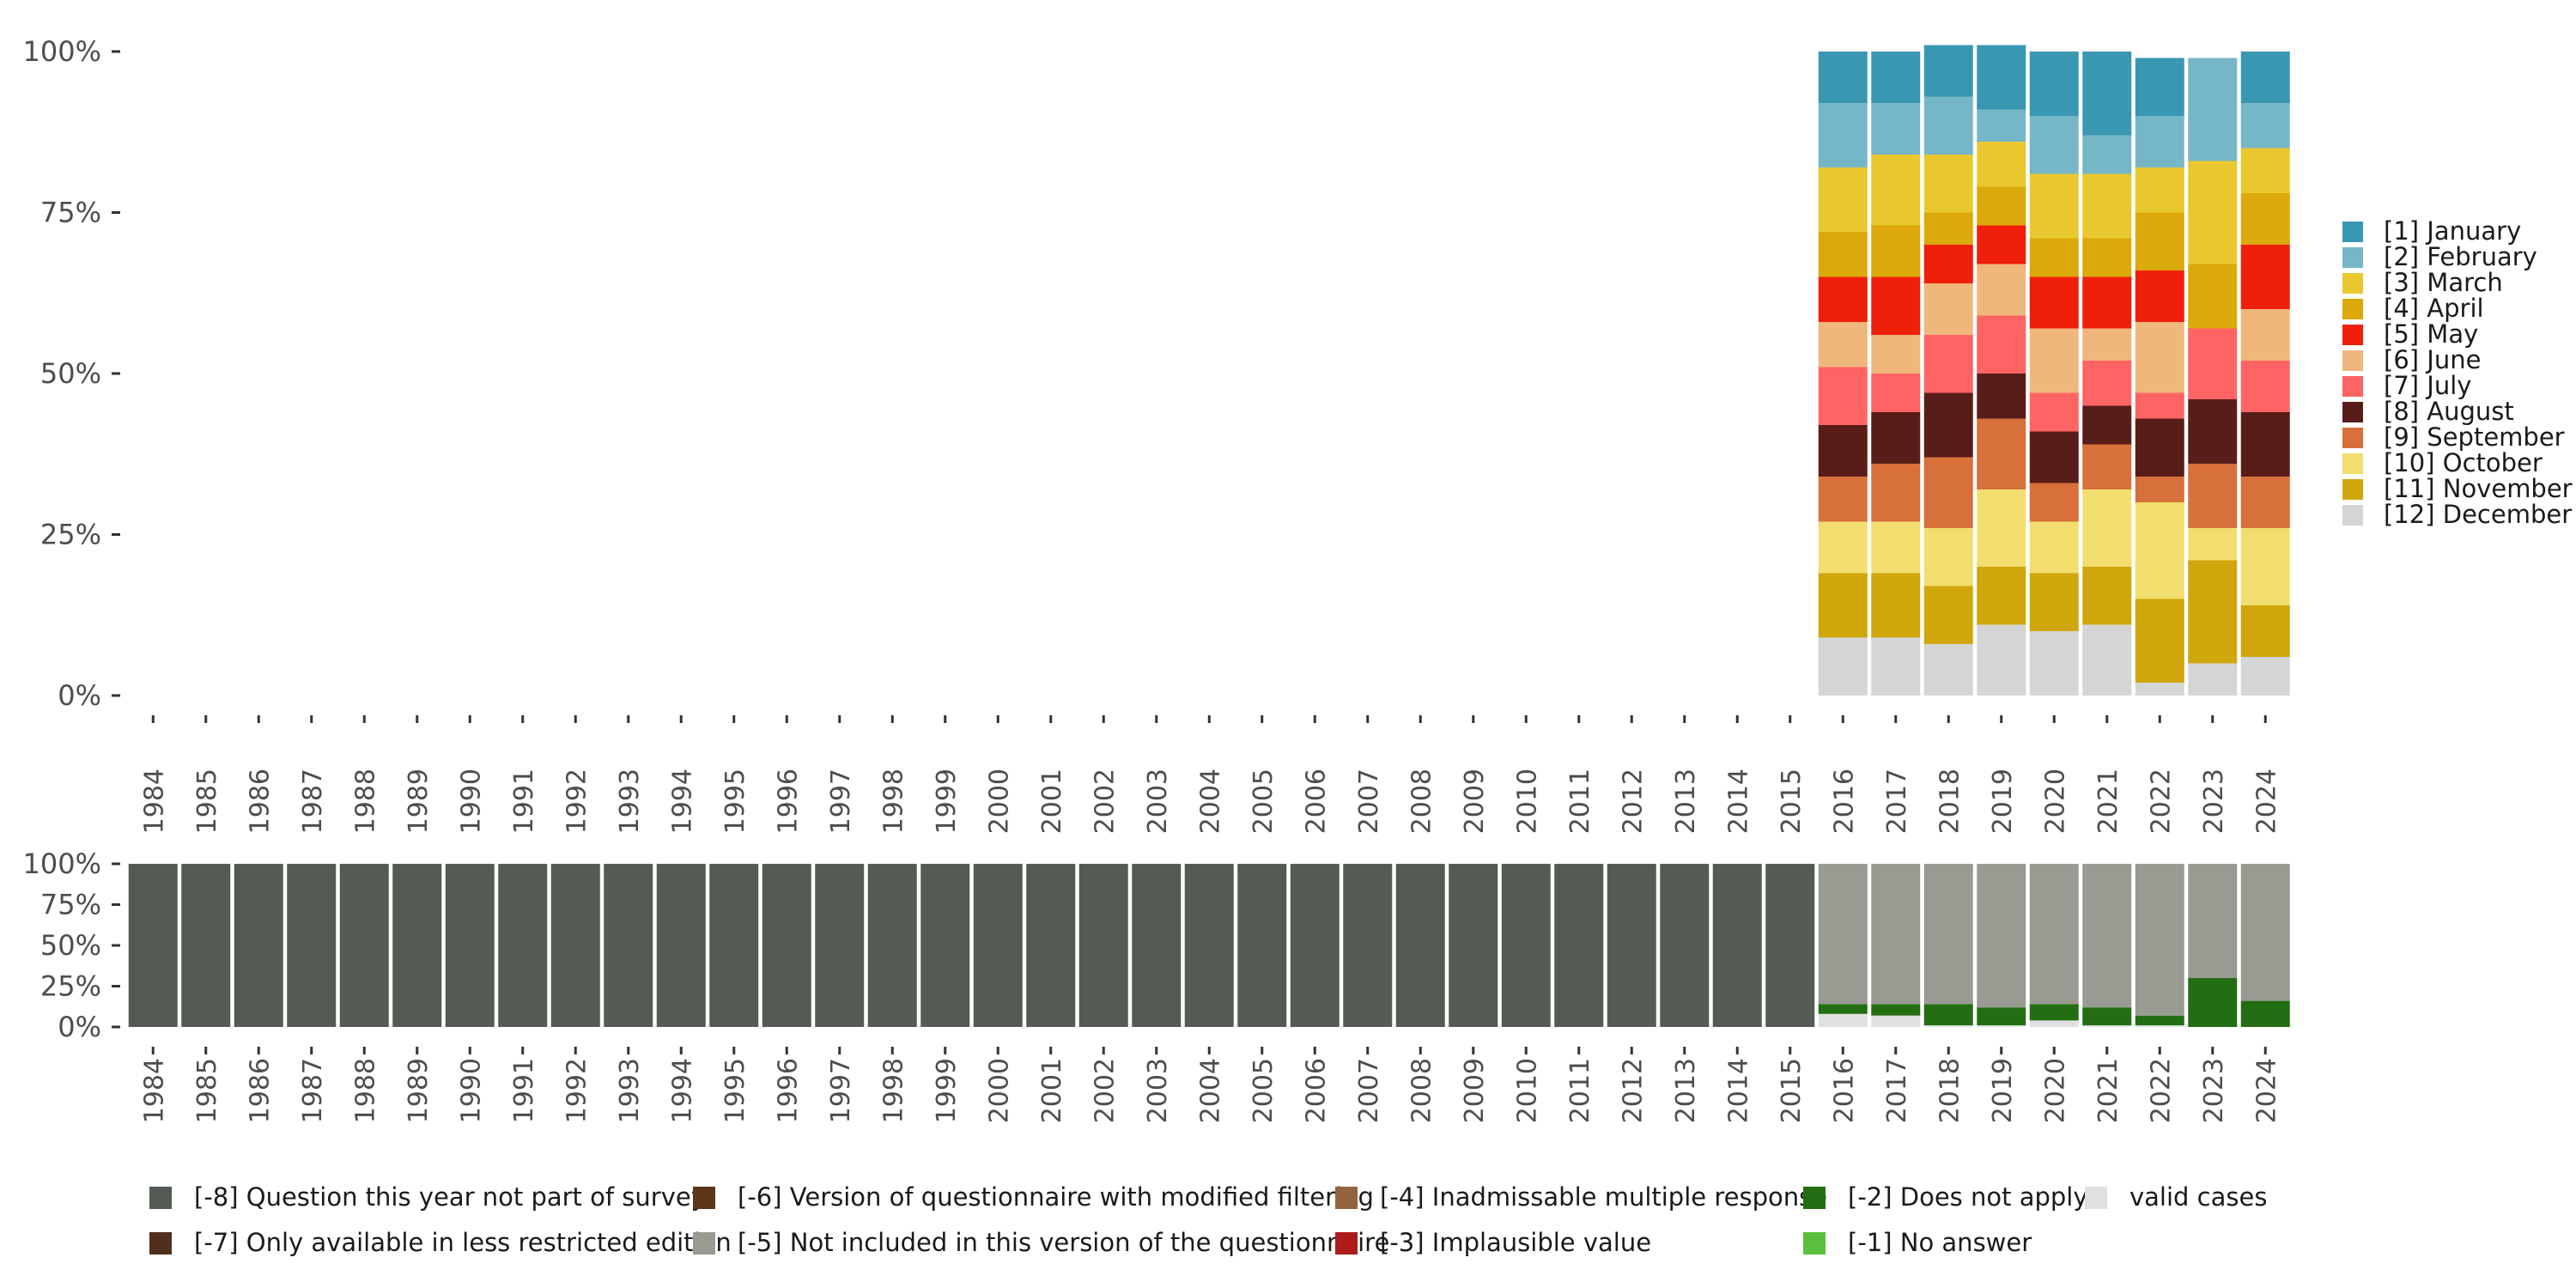 The image size is (2576, 1288). What do you see at coordinates (471, 801) in the screenshot?
I see `top-xtick-label: 1990` at bounding box center [471, 801].